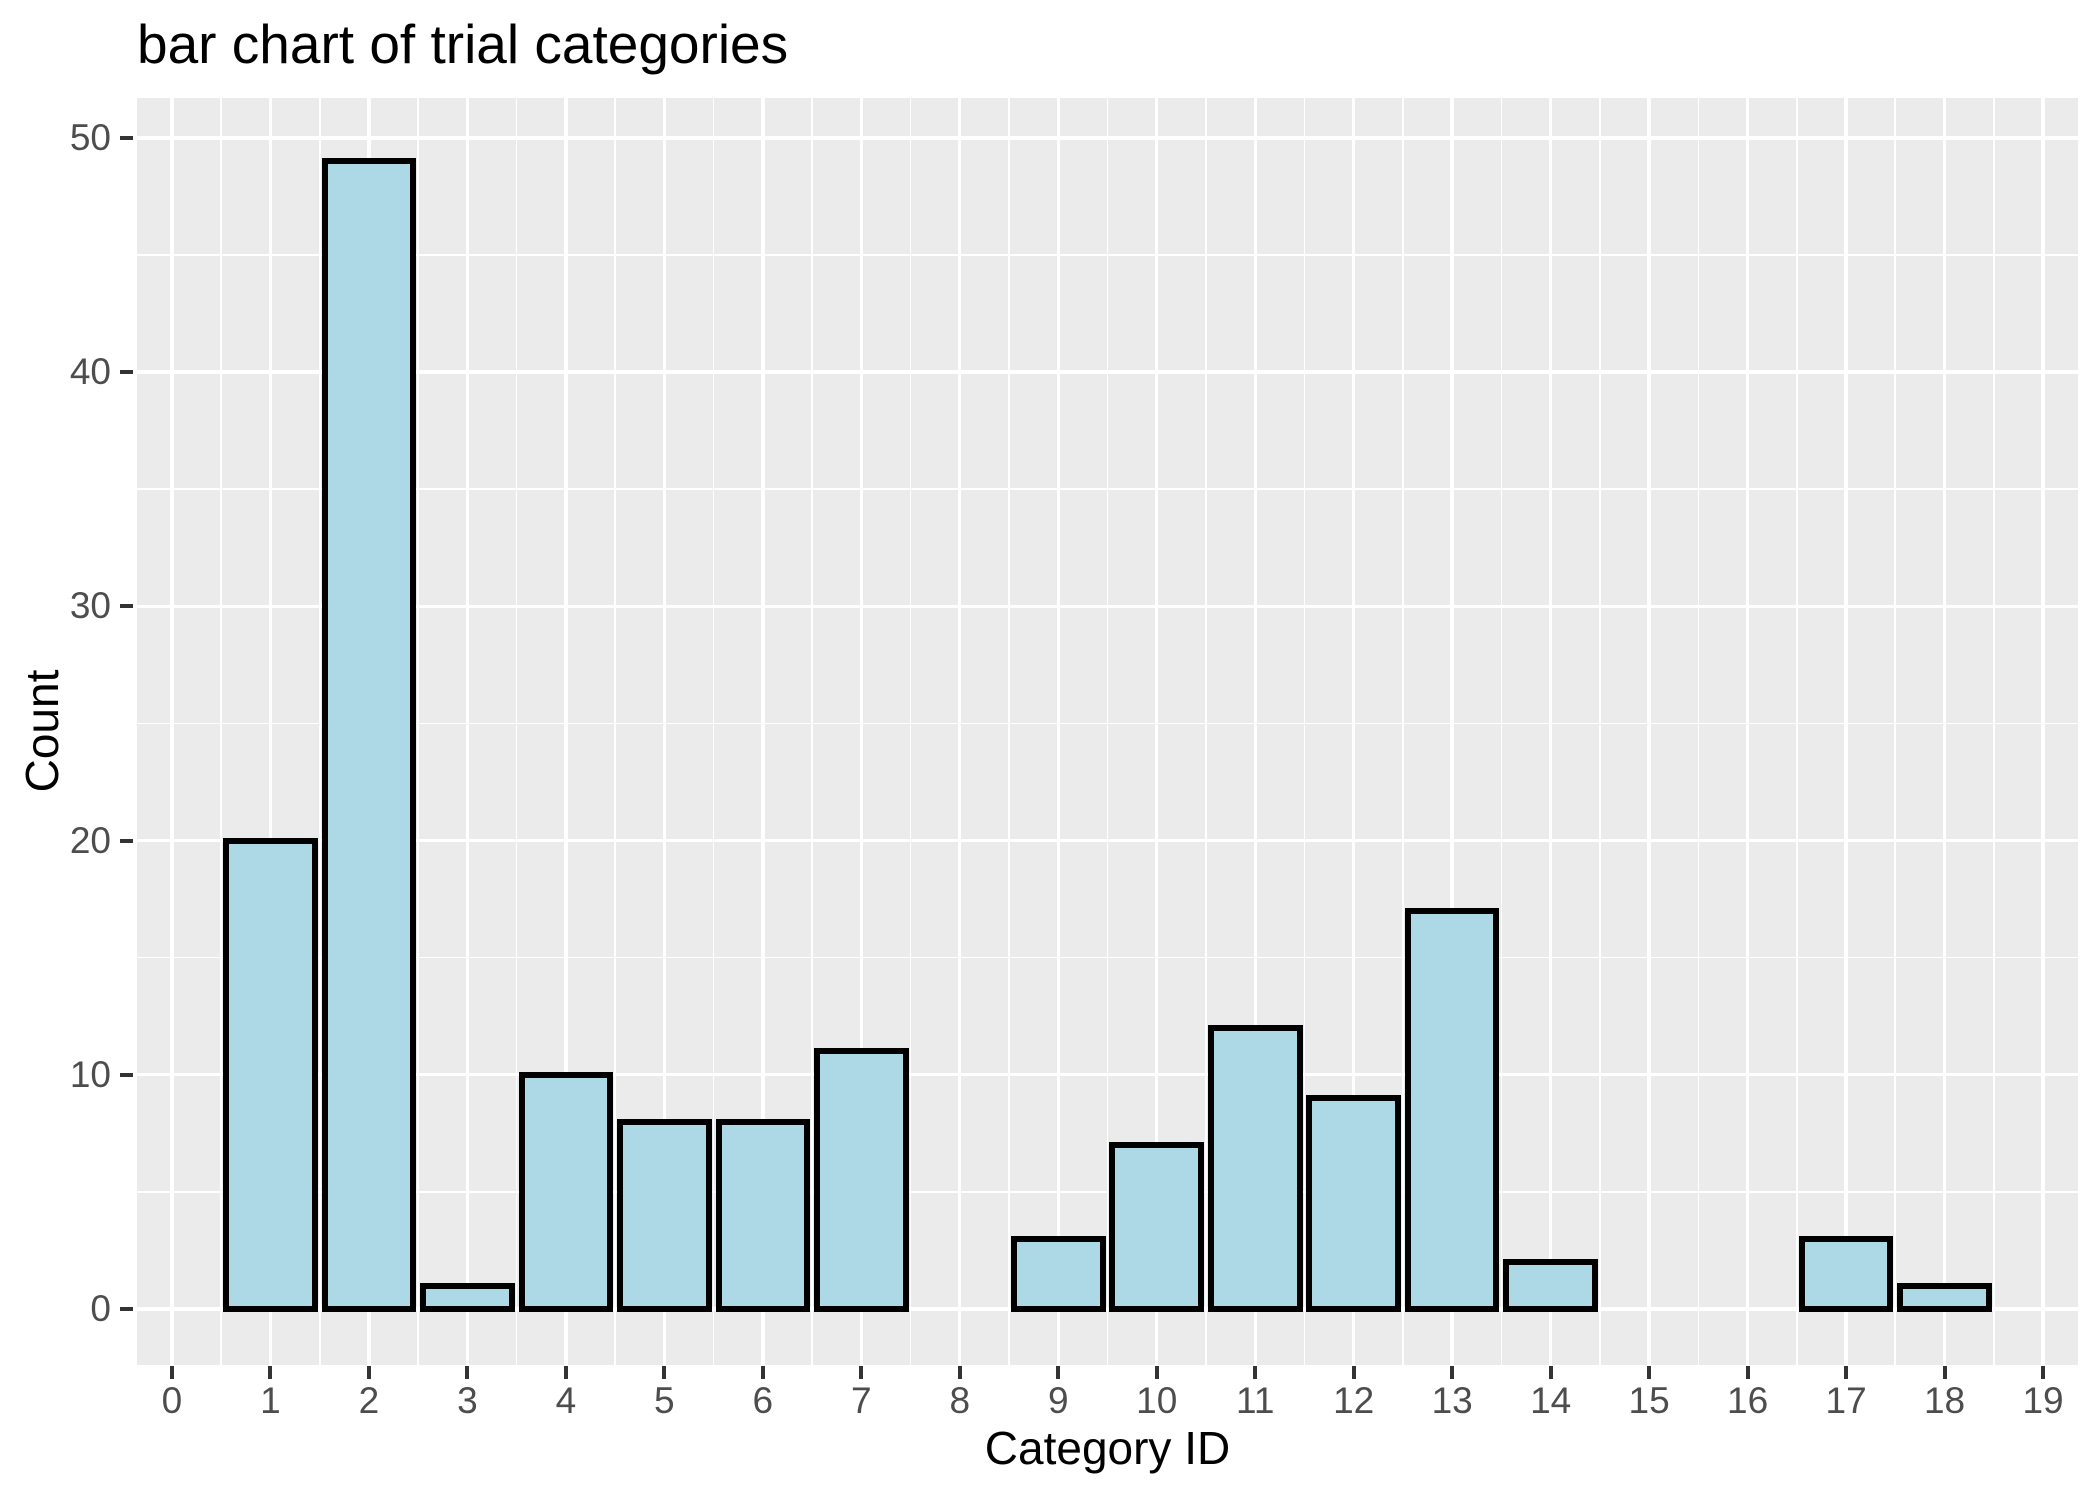 The height and width of the screenshot is (1499, 2100). What do you see at coordinates (172, 1400) in the screenshot?
I see `x-tick-label: 0` at bounding box center [172, 1400].